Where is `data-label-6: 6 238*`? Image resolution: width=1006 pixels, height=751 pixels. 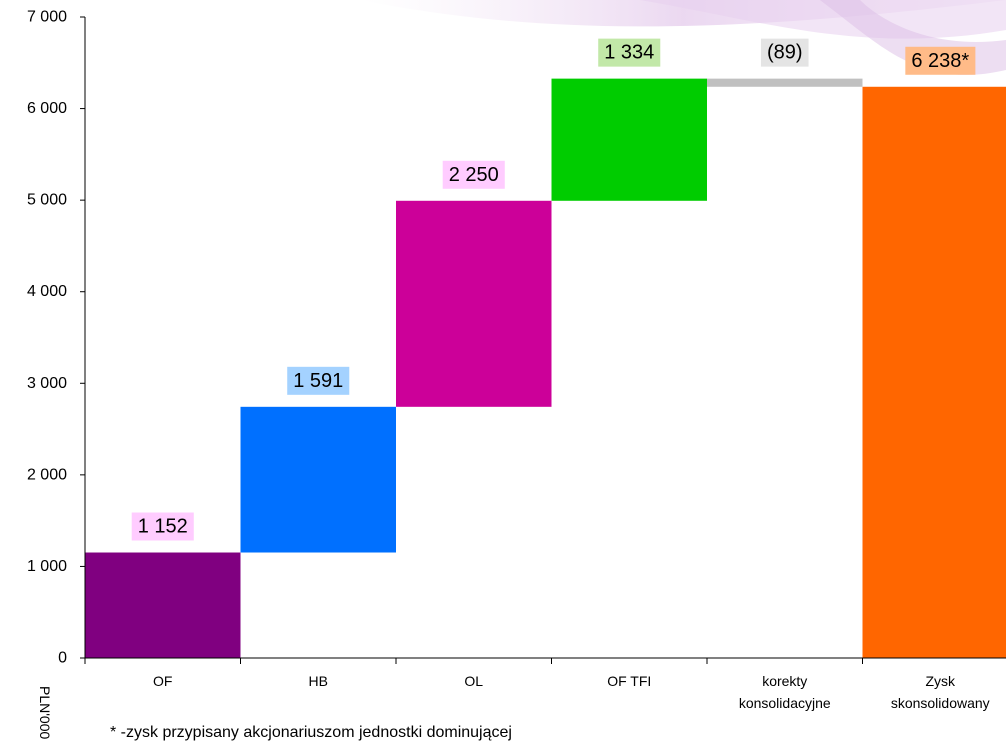 data-label-6: 6 238* is located at coordinates (940, 61).